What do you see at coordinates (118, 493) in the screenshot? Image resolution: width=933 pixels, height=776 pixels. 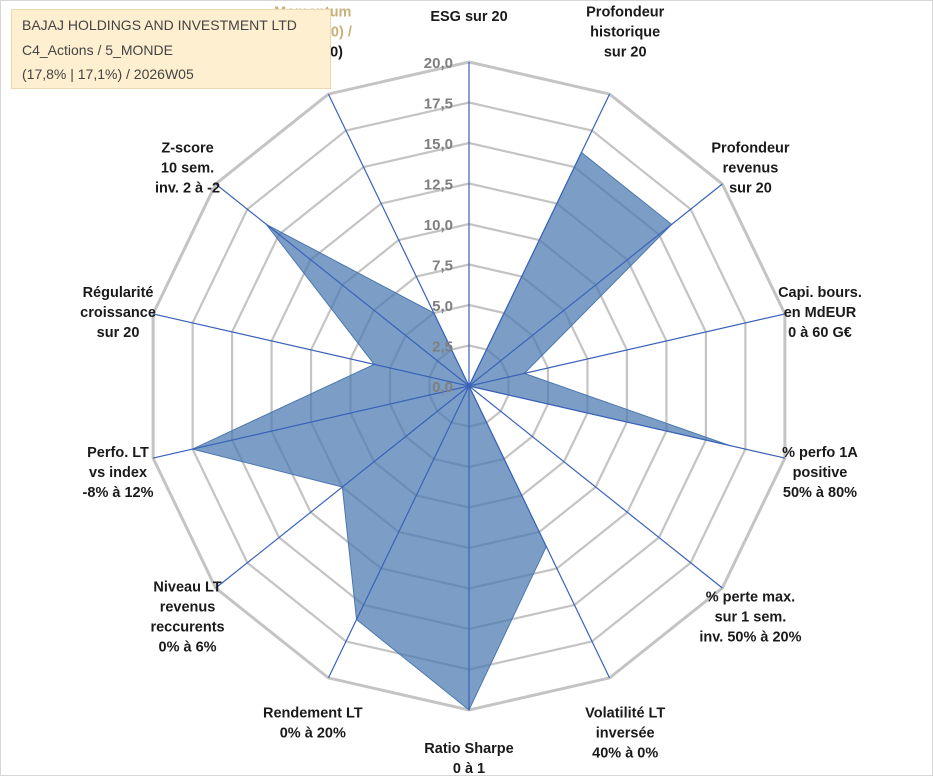 I see `axis-label: -8% à 12%` at bounding box center [118, 493].